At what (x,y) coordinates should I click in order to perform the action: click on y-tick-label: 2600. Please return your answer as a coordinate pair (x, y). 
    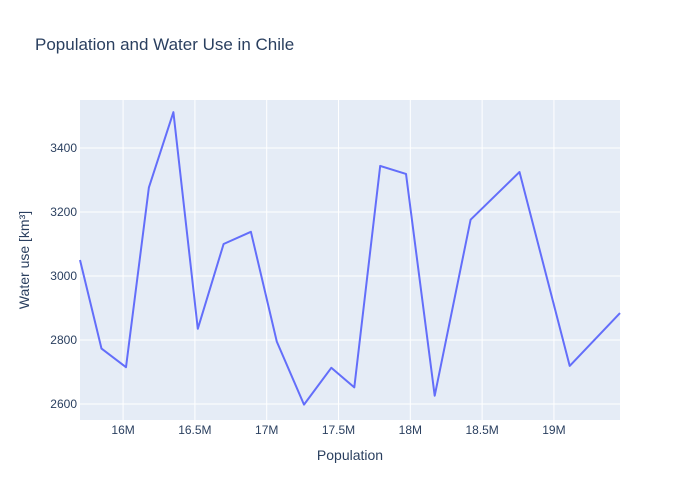
    Looking at the image, I should click on (63, 404).